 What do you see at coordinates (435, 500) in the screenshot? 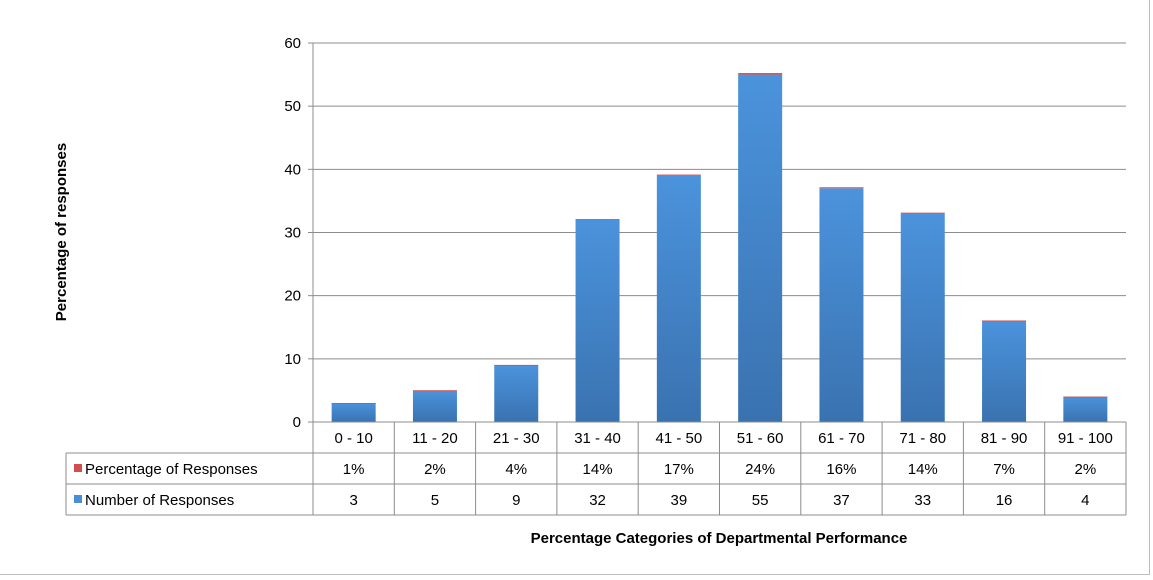
I see `data-label: 5` at bounding box center [435, 500].